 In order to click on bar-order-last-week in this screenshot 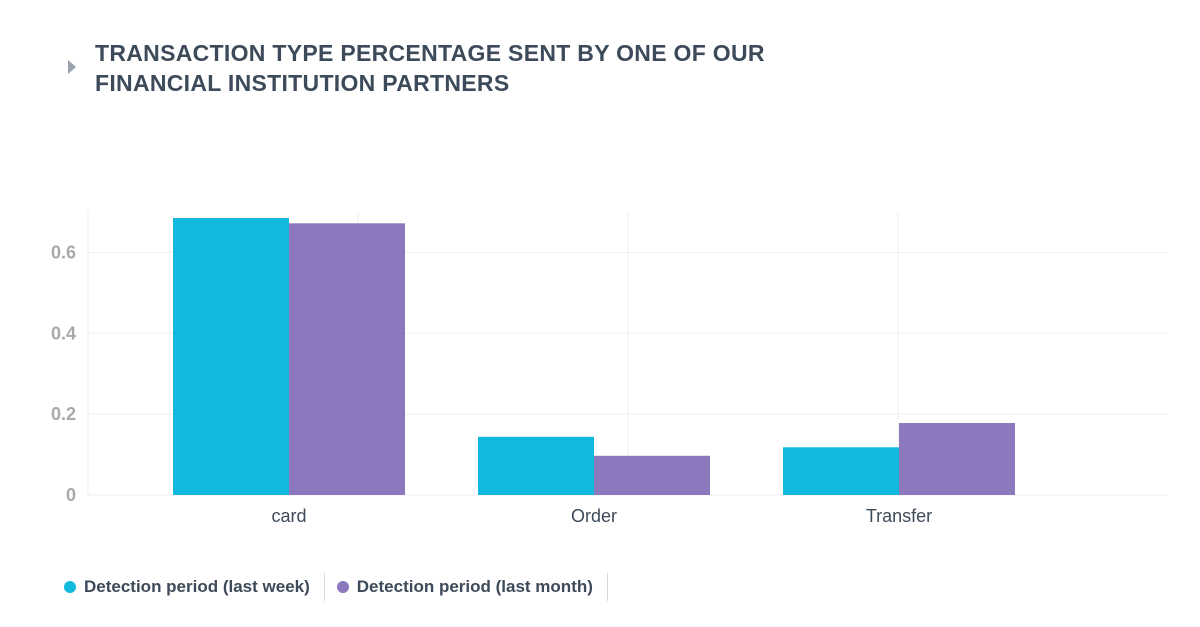, I will do `click(536, 465)`.